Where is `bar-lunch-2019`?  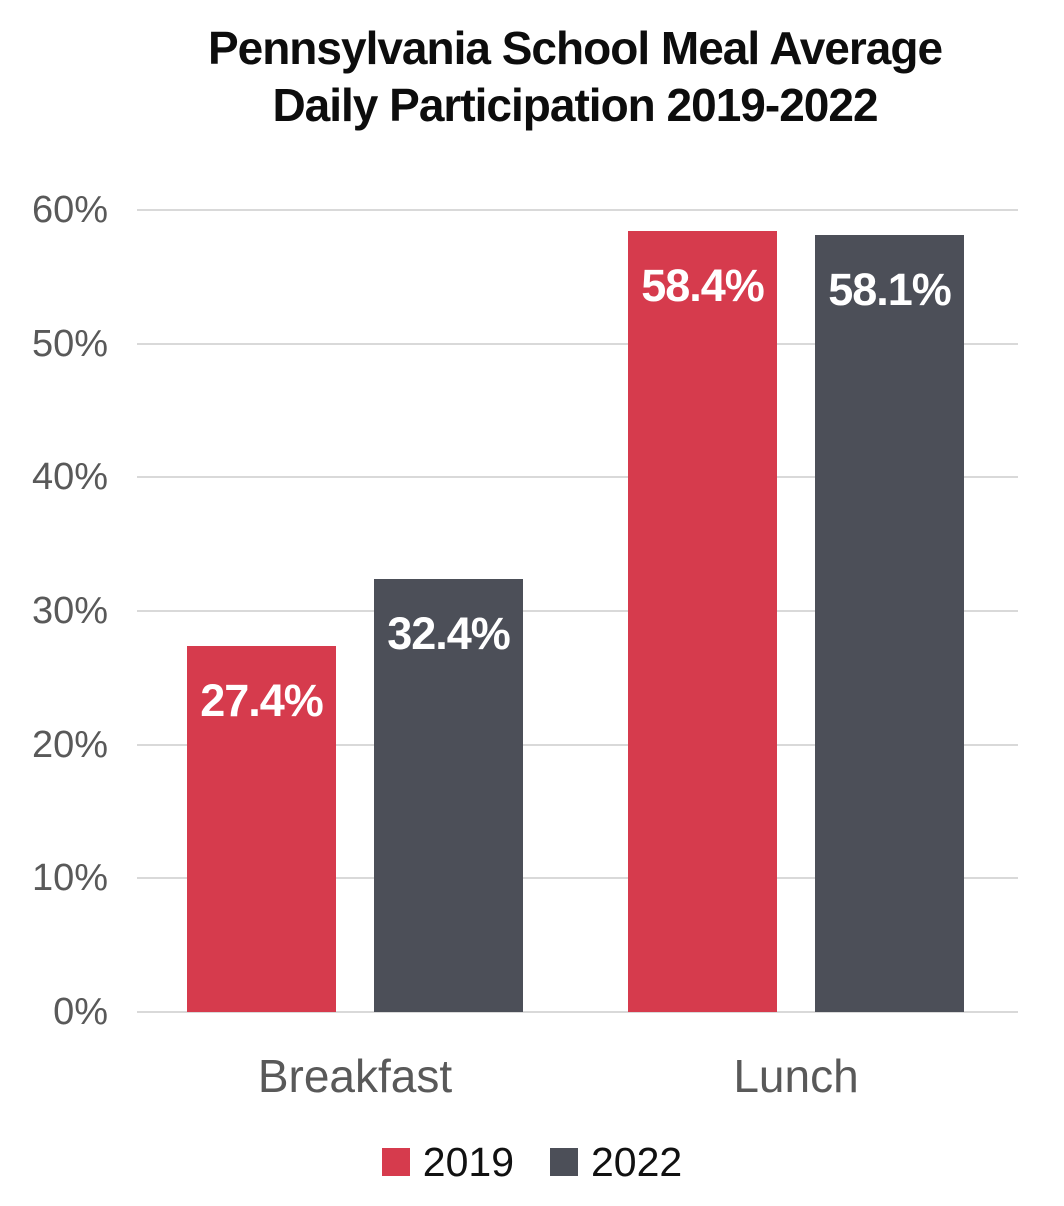 bar-lunch-2019 is located at coordinates (702, 621).